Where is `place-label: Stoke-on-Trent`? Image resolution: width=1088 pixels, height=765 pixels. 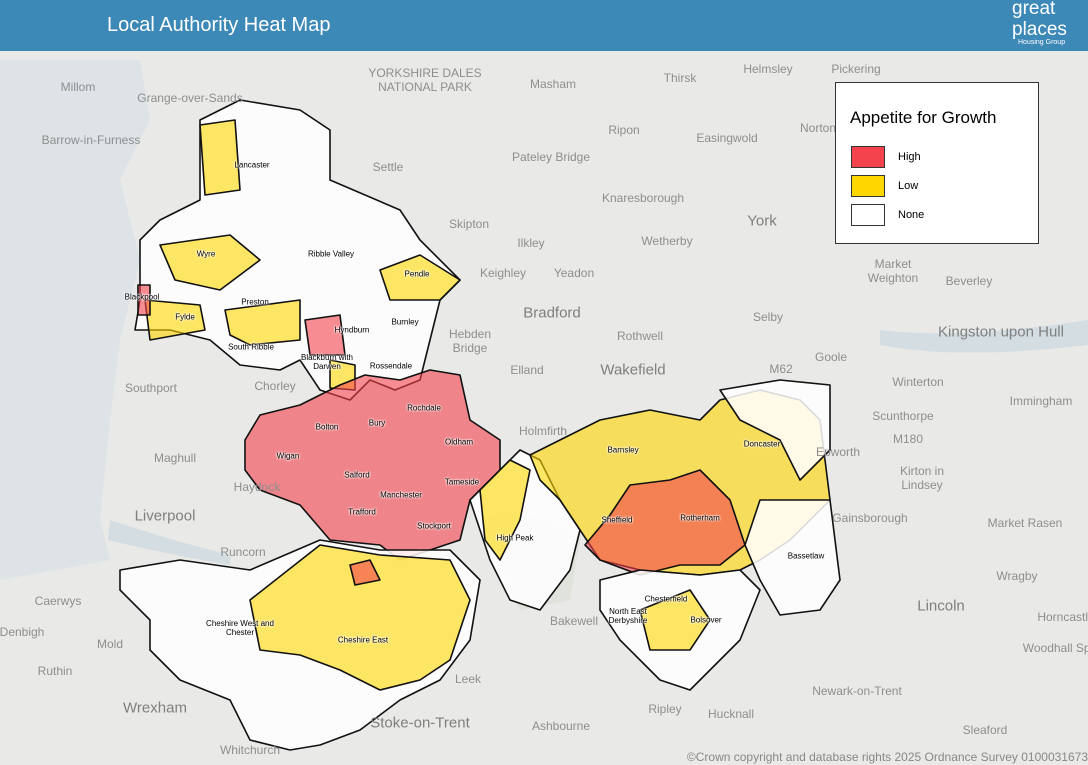
place-label: Stoke-on-Trent is located at coordinates (420, 723).